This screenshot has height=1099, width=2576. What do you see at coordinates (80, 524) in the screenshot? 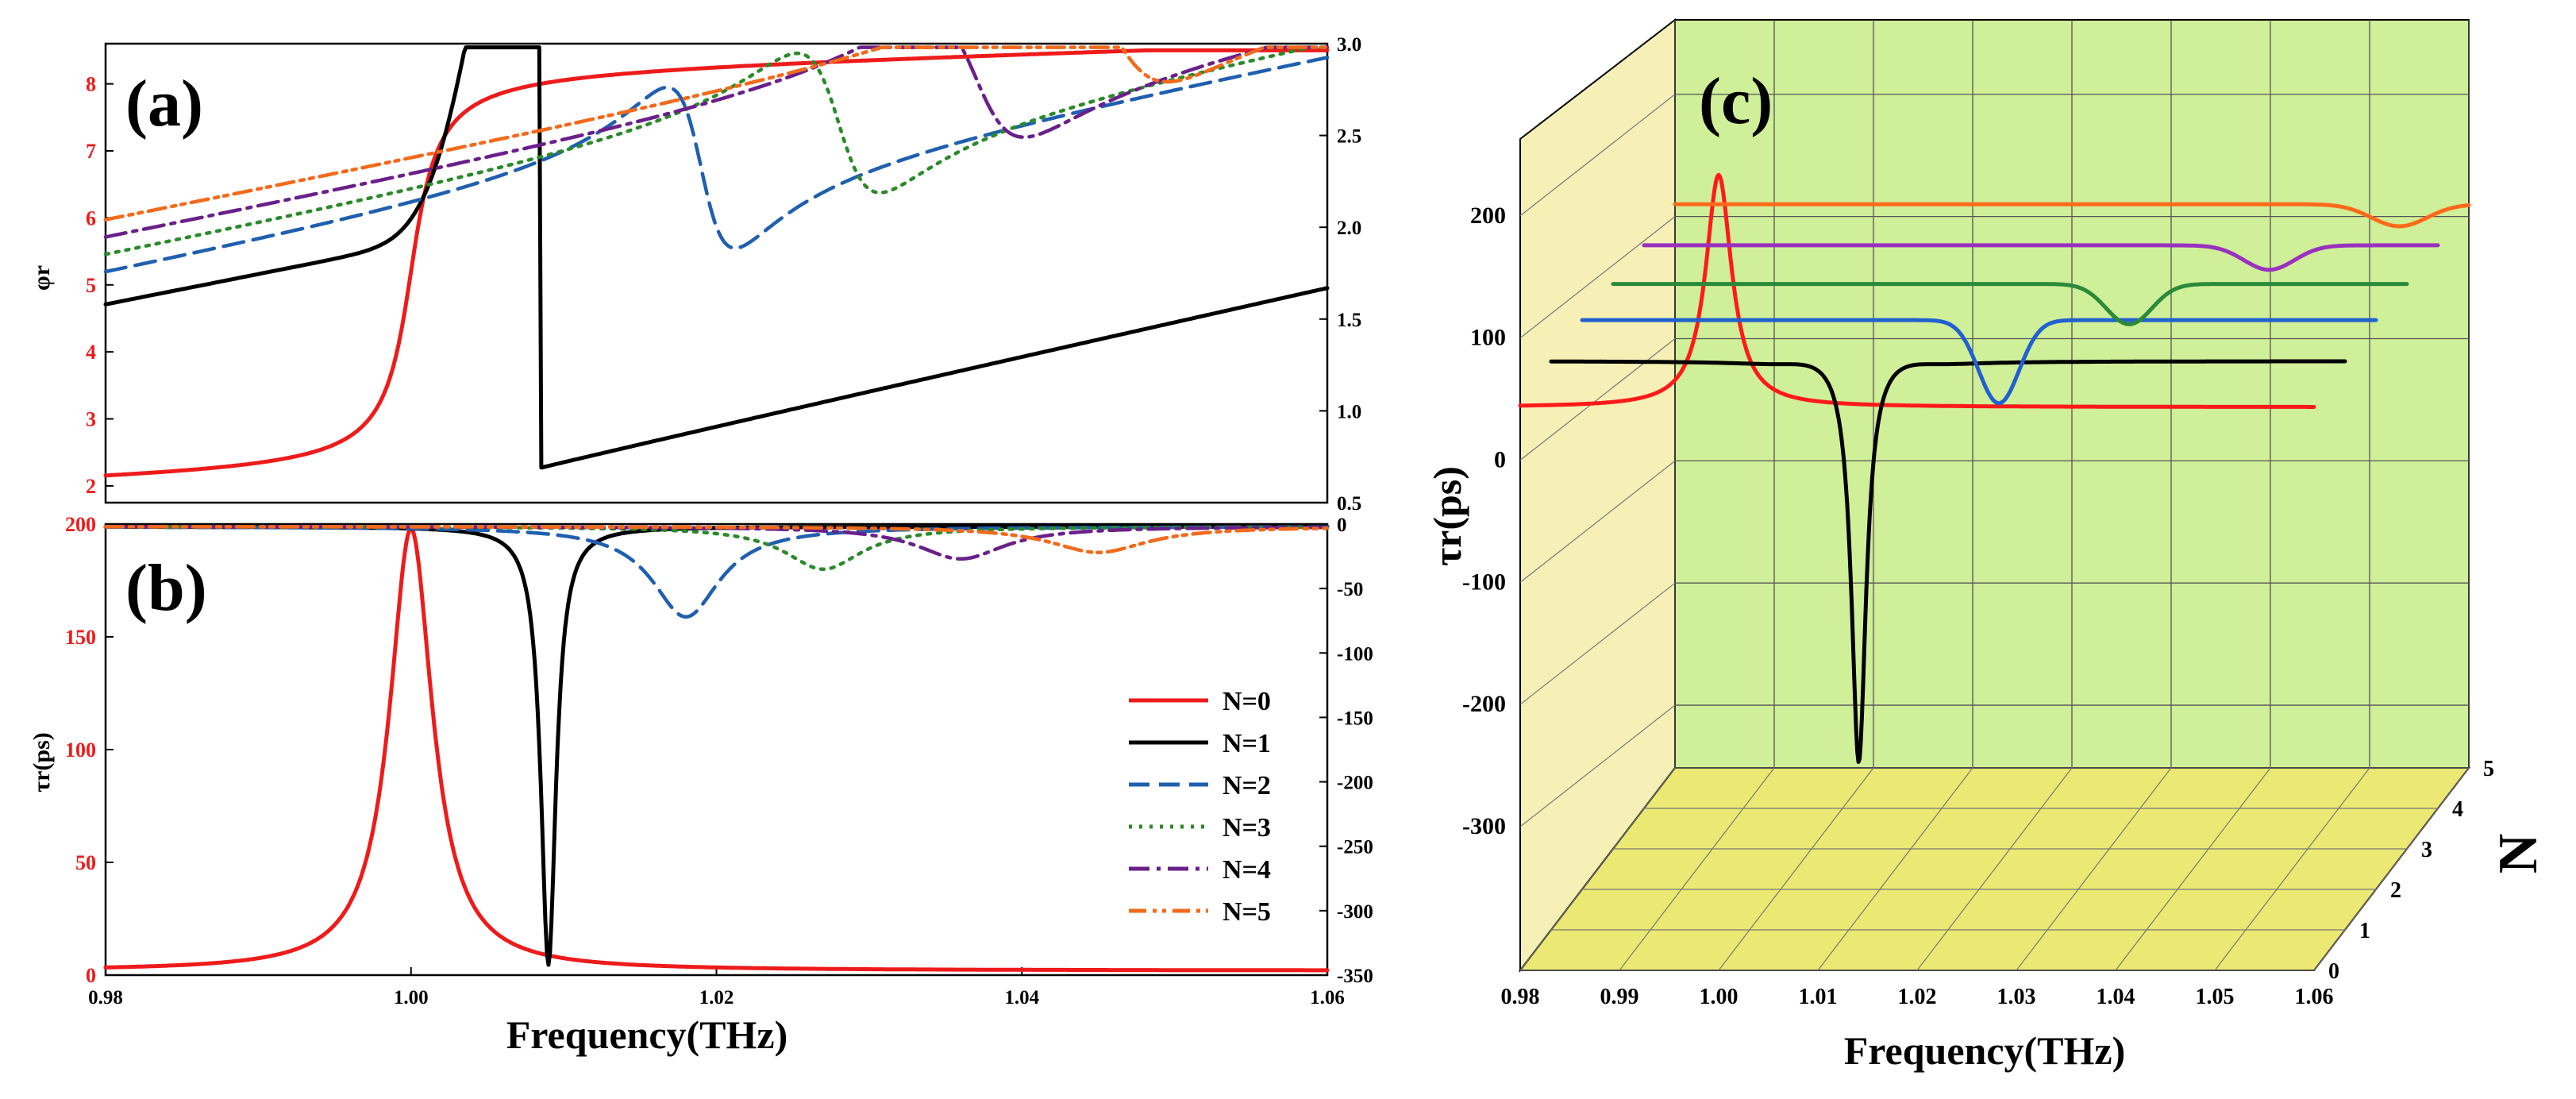
I see `y-tick-label-left-b: 200` at bounding box center [80, 524].